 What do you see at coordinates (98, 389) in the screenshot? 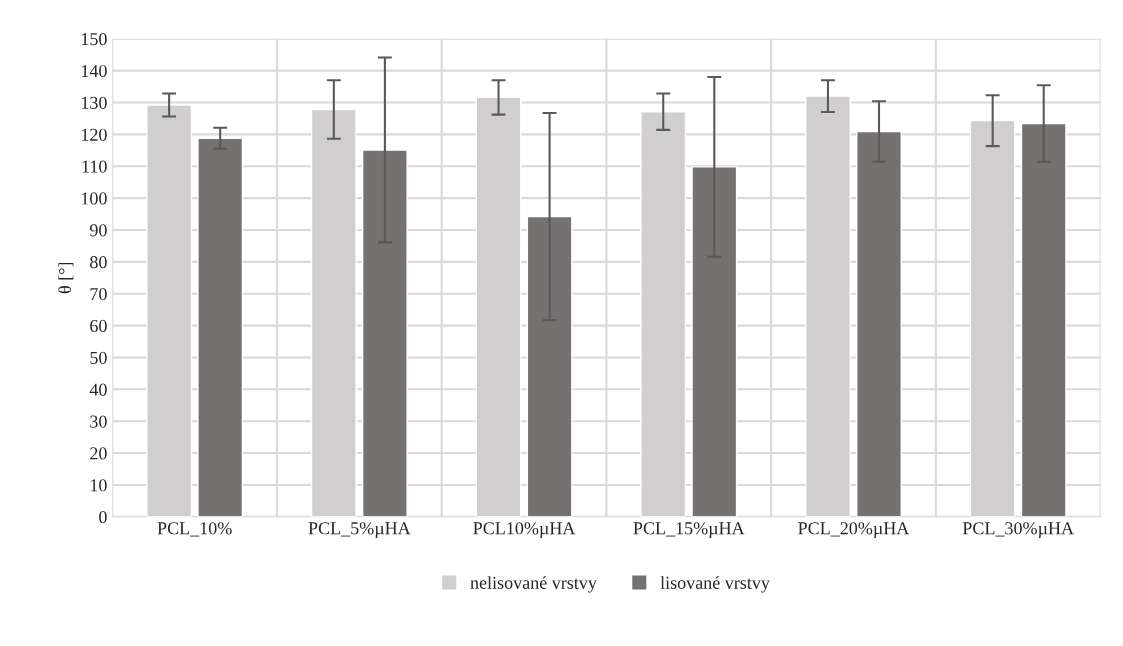
I see `y-tick-label: 40` at bounding box center [98, 389].